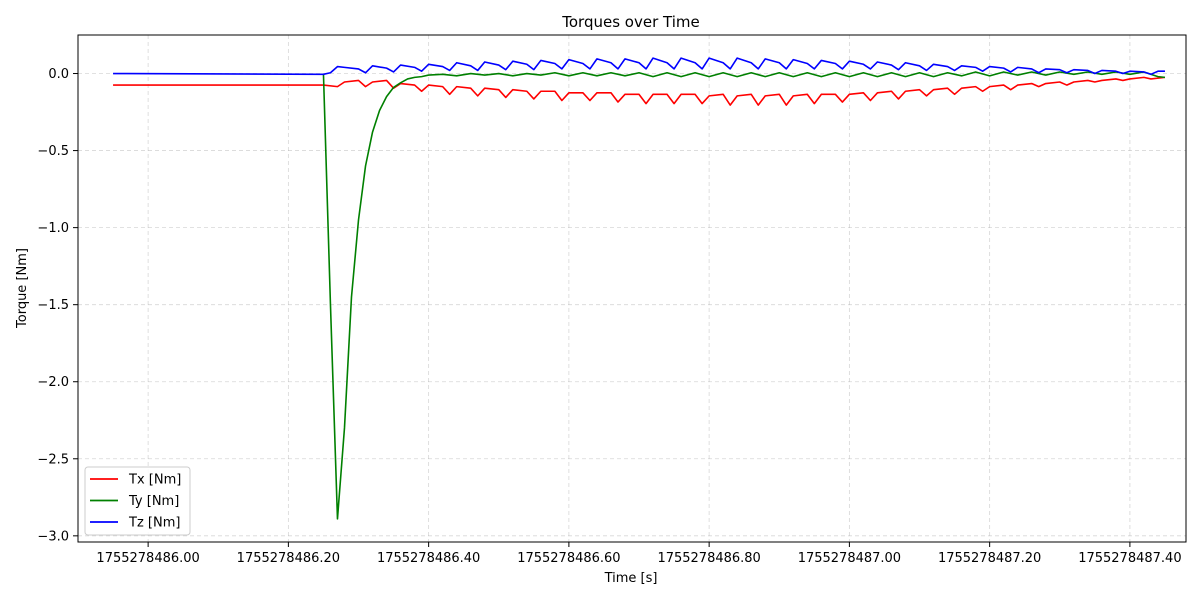 This screenshot has width=1200, height=600. Describe the element at coordinates (849, 558) in the screenshot. I see `x-tick-label: 1755278487.00` at that location.